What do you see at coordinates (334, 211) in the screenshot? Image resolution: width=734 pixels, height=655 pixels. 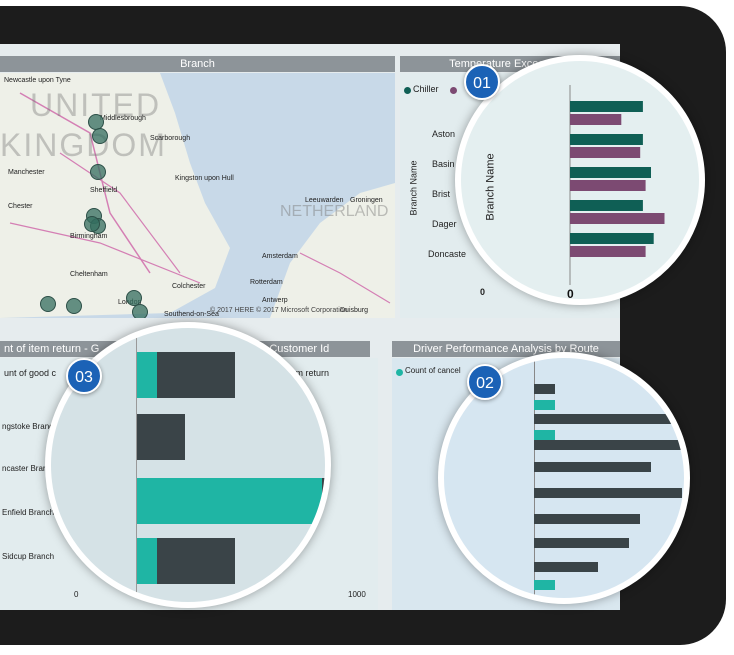 I see `watermark-netherlands: NETHERLAND` at bounding box center [334, 211].